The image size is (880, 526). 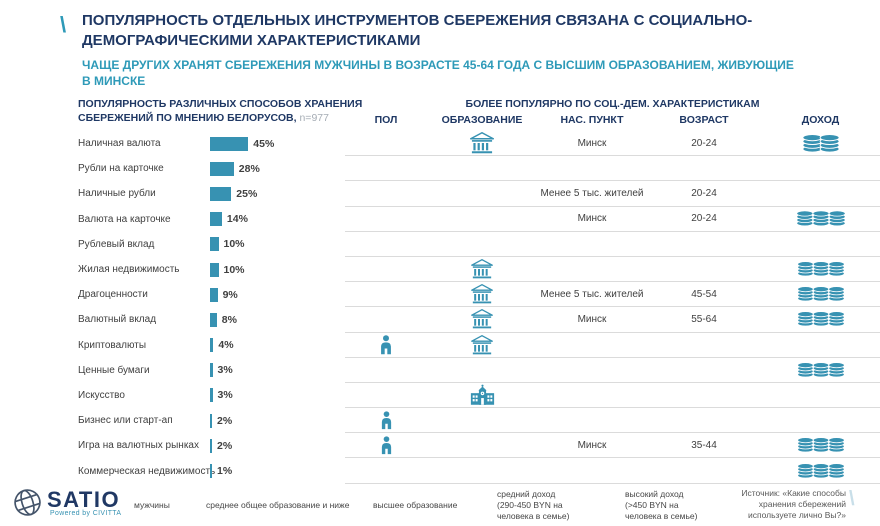 I want to click on table-cell: 55-64, so click(x=704, y=319).